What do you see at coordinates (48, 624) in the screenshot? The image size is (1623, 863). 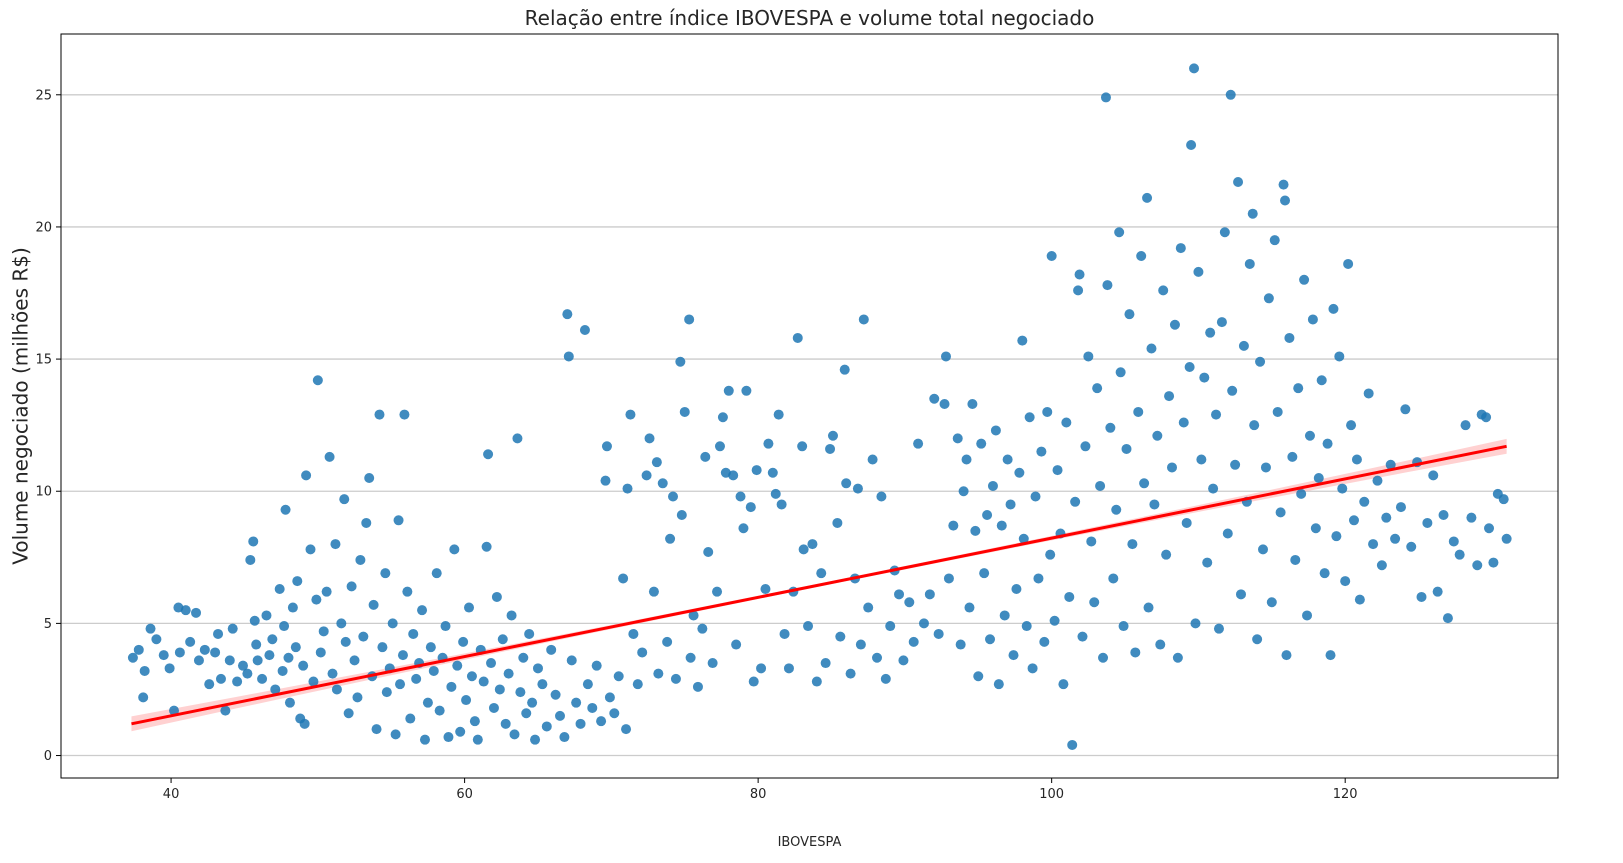 I see `y-tick-label: 5` at bounding box center [48, 624].